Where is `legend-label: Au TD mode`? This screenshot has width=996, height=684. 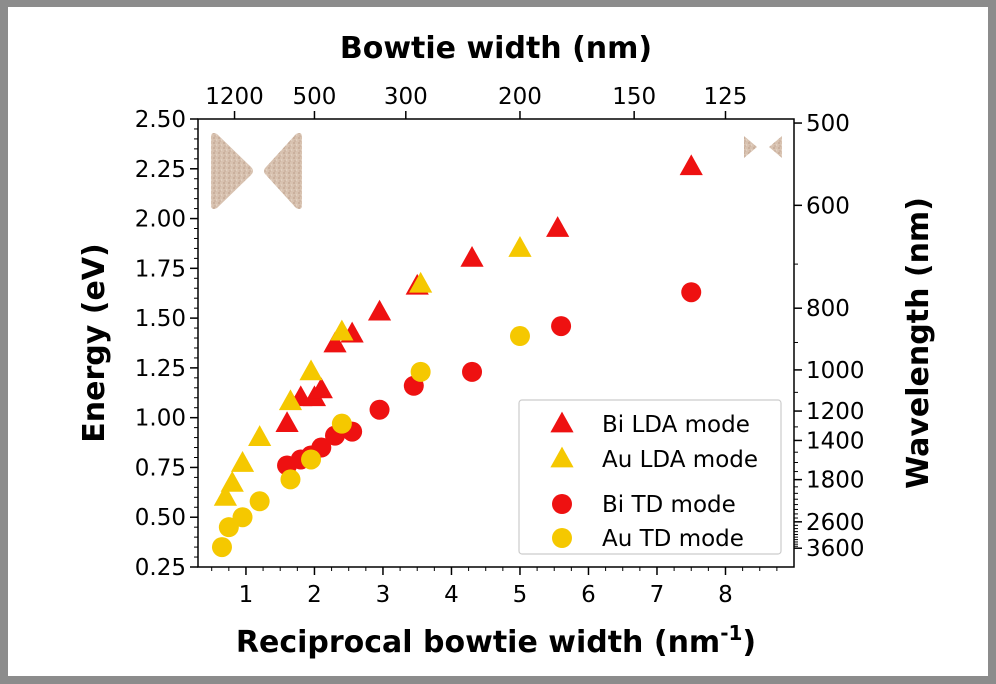 legend-label: Au TD mode is located at coordinates (673, 539).